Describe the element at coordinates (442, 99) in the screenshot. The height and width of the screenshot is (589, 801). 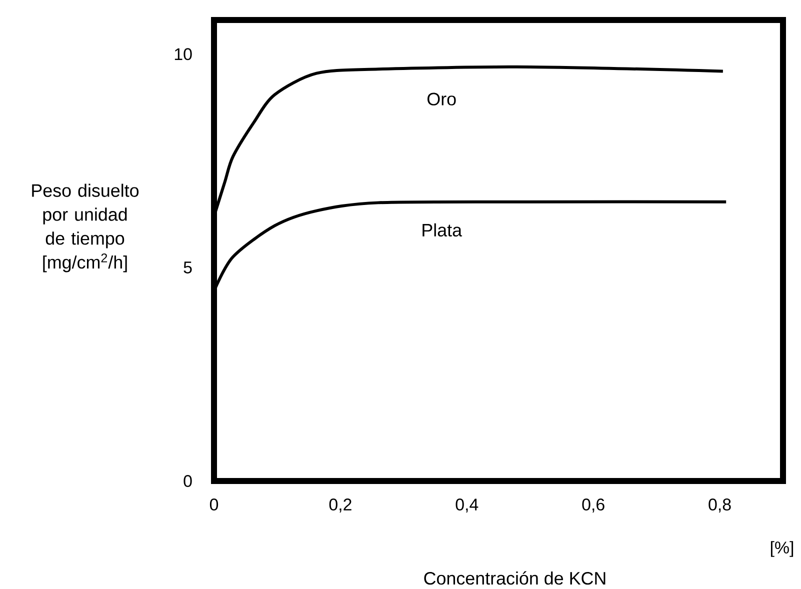
I see `series-label: Oro` at that location.